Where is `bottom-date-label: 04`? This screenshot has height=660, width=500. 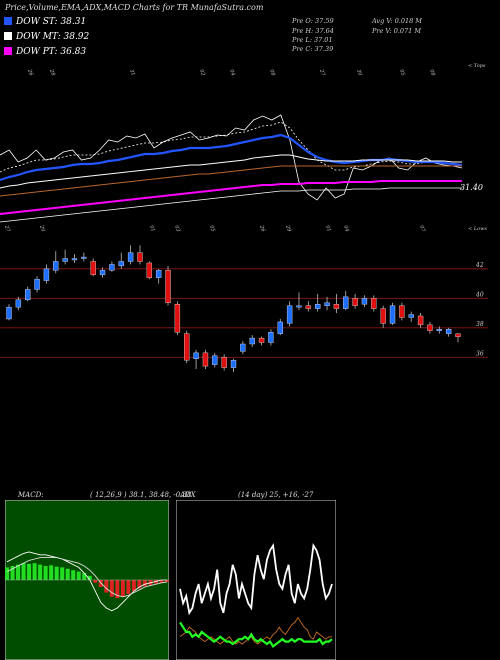 bottom-date-label: 04 is located at coordinates (346, 229).